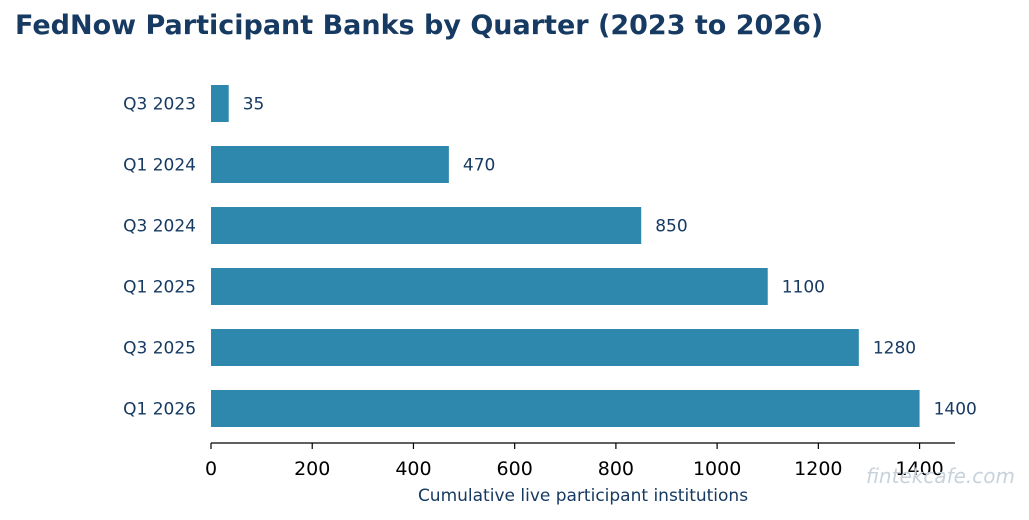  I want to click on value-label: 1400, so click(955, 410).